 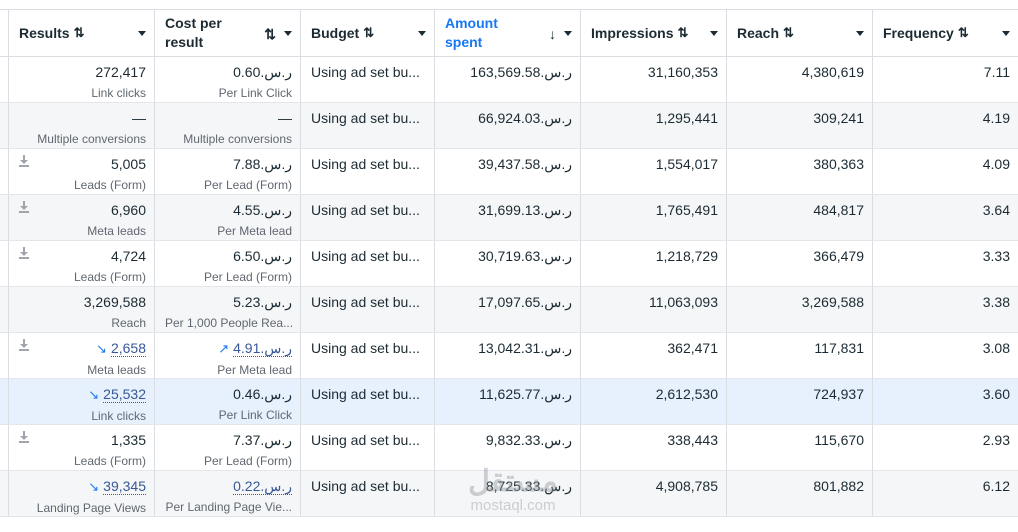 I want to click on reach-cell: 801,882, so click(x=799, y=494).